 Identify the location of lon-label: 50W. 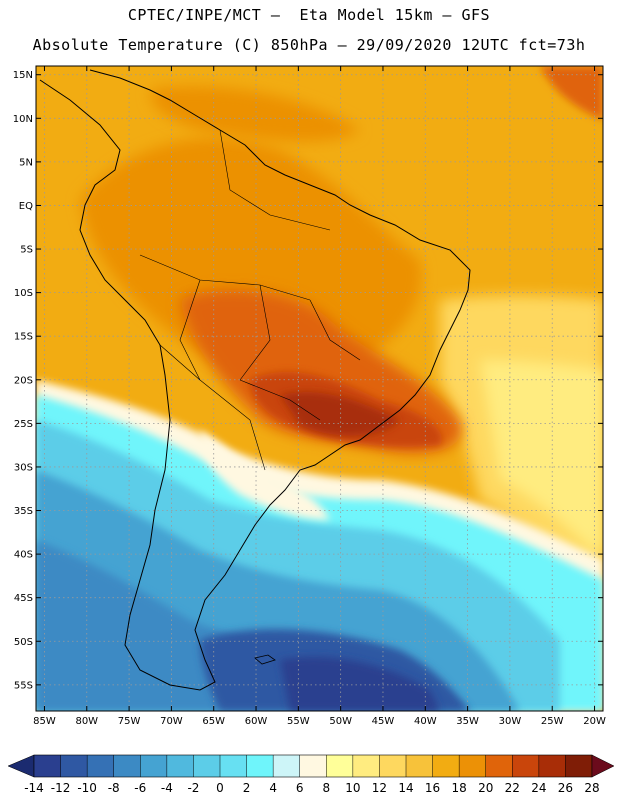
(340, 721).